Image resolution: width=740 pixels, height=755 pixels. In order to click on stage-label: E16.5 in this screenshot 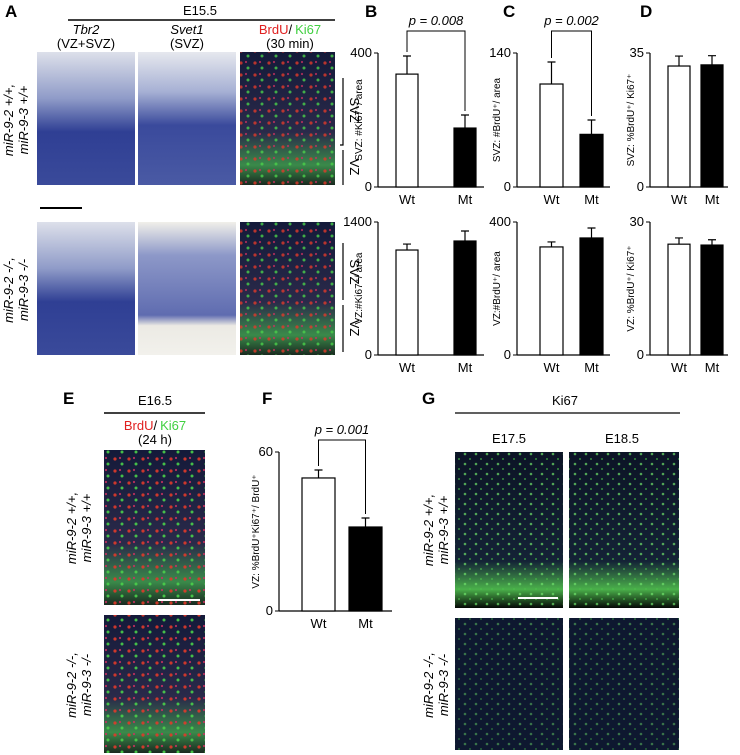, I will do `click(155, 400)`.